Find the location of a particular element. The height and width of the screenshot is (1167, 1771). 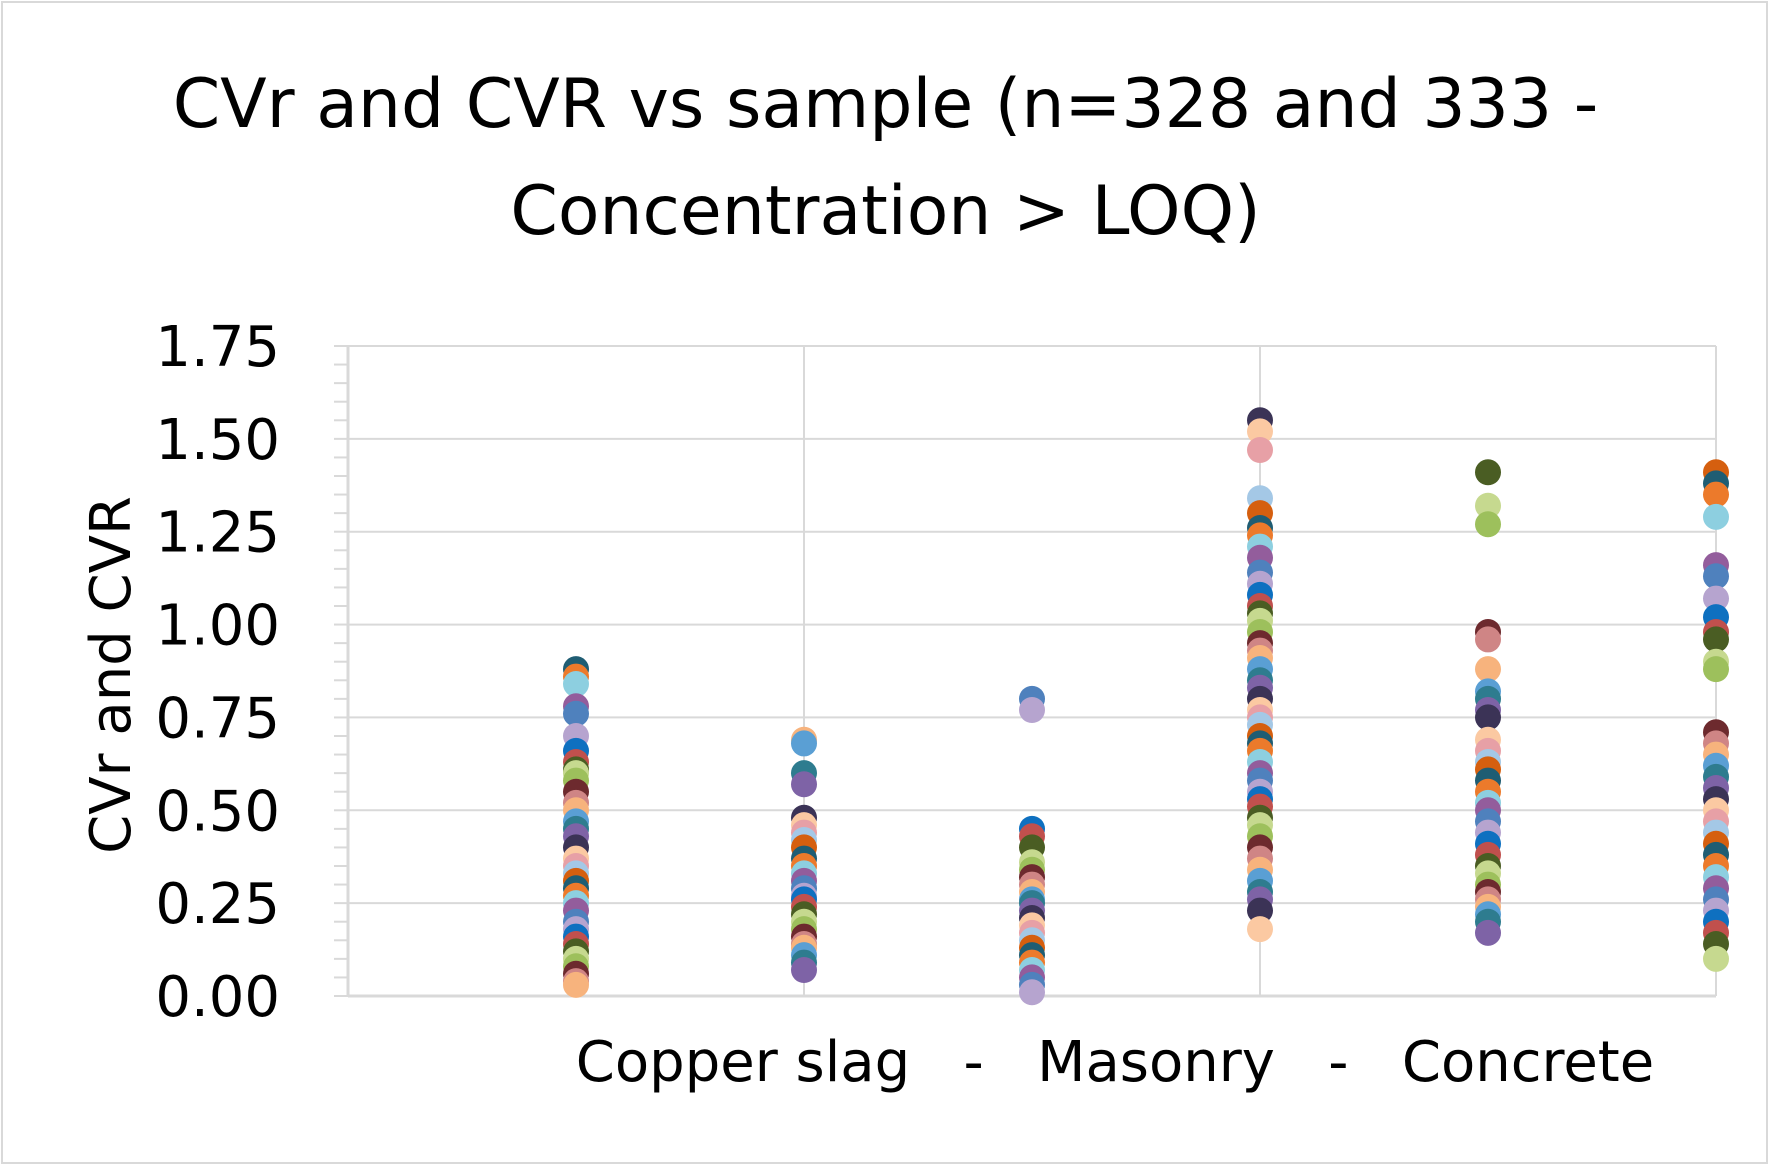

y-tick-label: 0.50 is located at coordinates (217, 811).